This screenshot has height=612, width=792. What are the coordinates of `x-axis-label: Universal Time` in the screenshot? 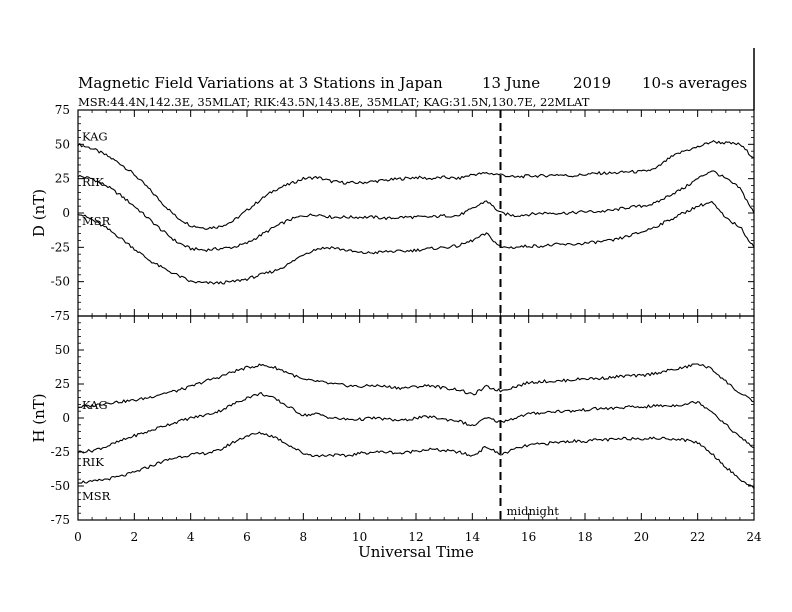 It's located at (416, 552).